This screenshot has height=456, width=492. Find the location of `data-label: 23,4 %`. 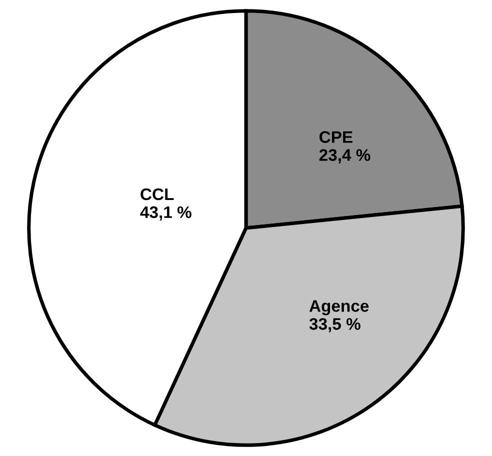

data-label: 23,4 % is located at coordinates (344, 156).